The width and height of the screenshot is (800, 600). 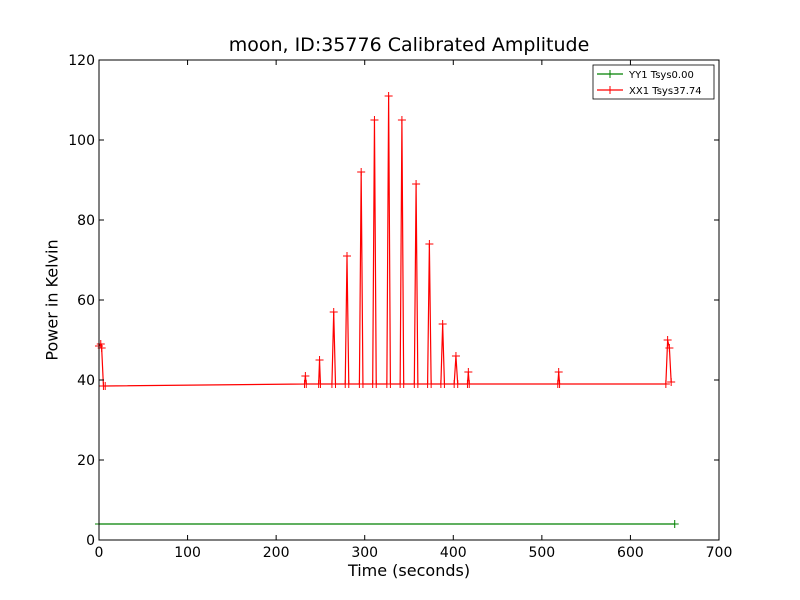 I want to click on y-axis-label: Power in Kelvin, so click(x=52, y=300).